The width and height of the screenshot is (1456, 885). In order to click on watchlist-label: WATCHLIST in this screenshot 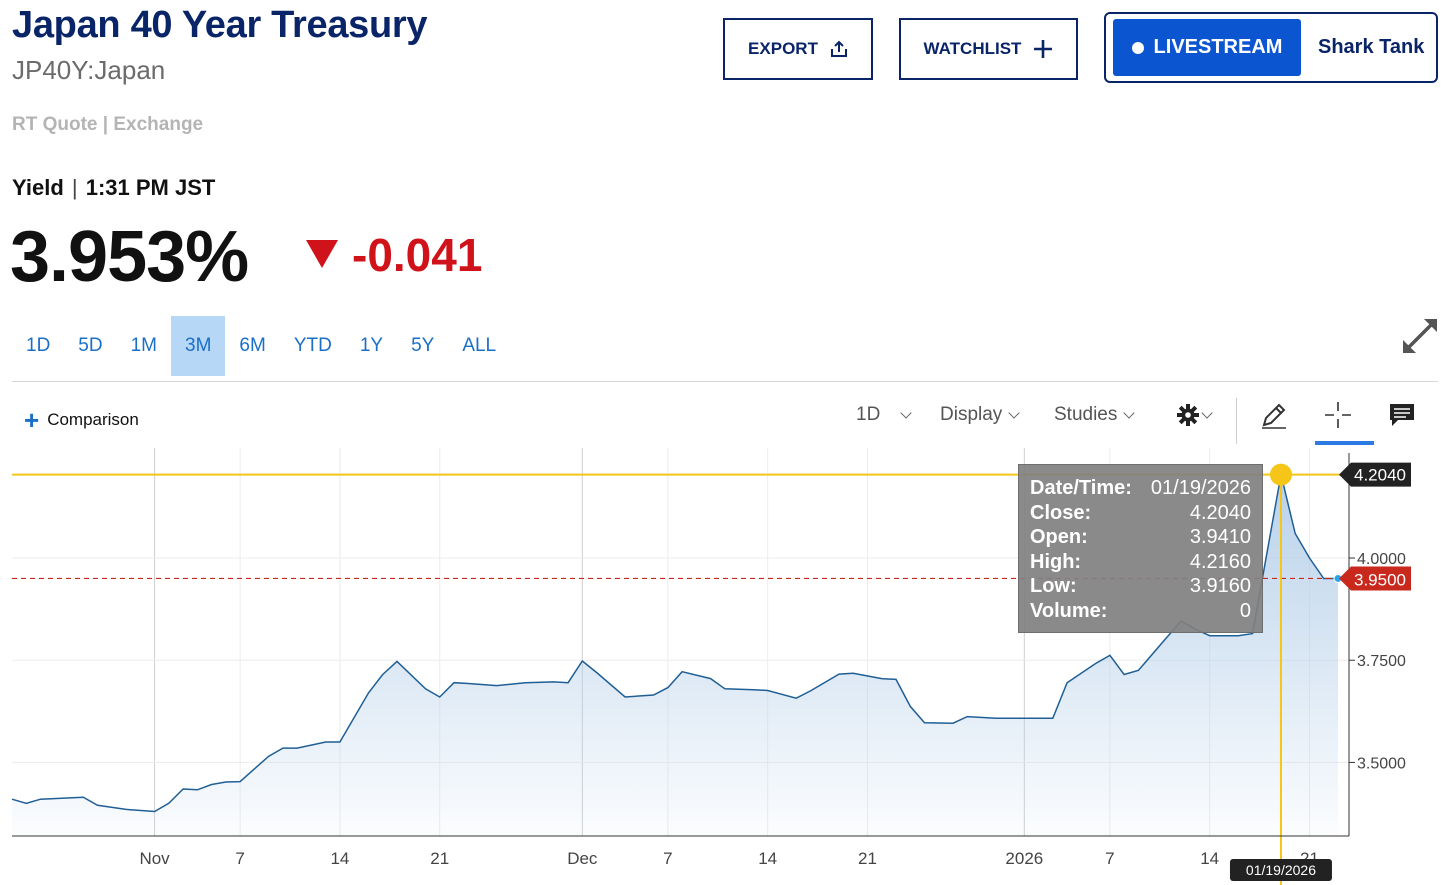, I will do `click(972, 48)`.